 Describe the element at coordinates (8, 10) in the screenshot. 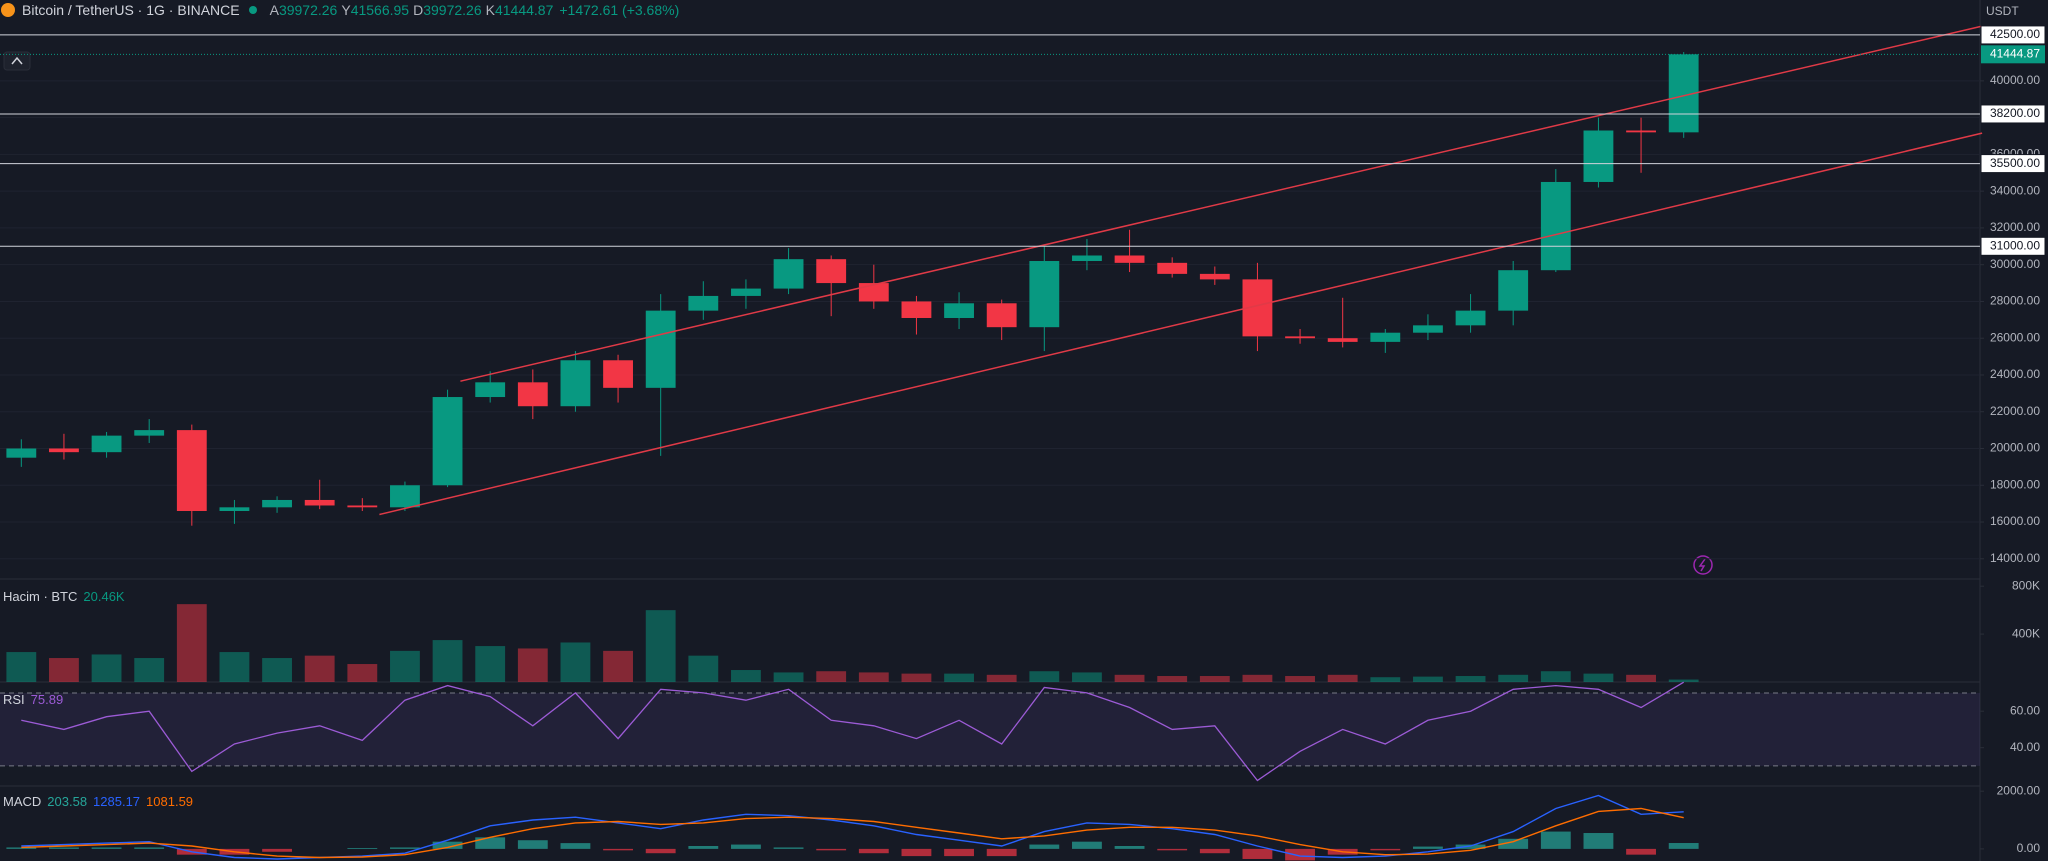

I see `btc-icon` at that location.